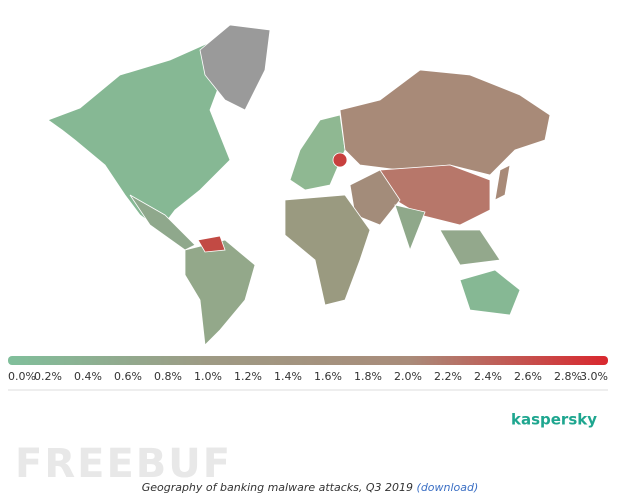 This screenshot has width=627, height=500. I want to click on australia, so click(490, 292).